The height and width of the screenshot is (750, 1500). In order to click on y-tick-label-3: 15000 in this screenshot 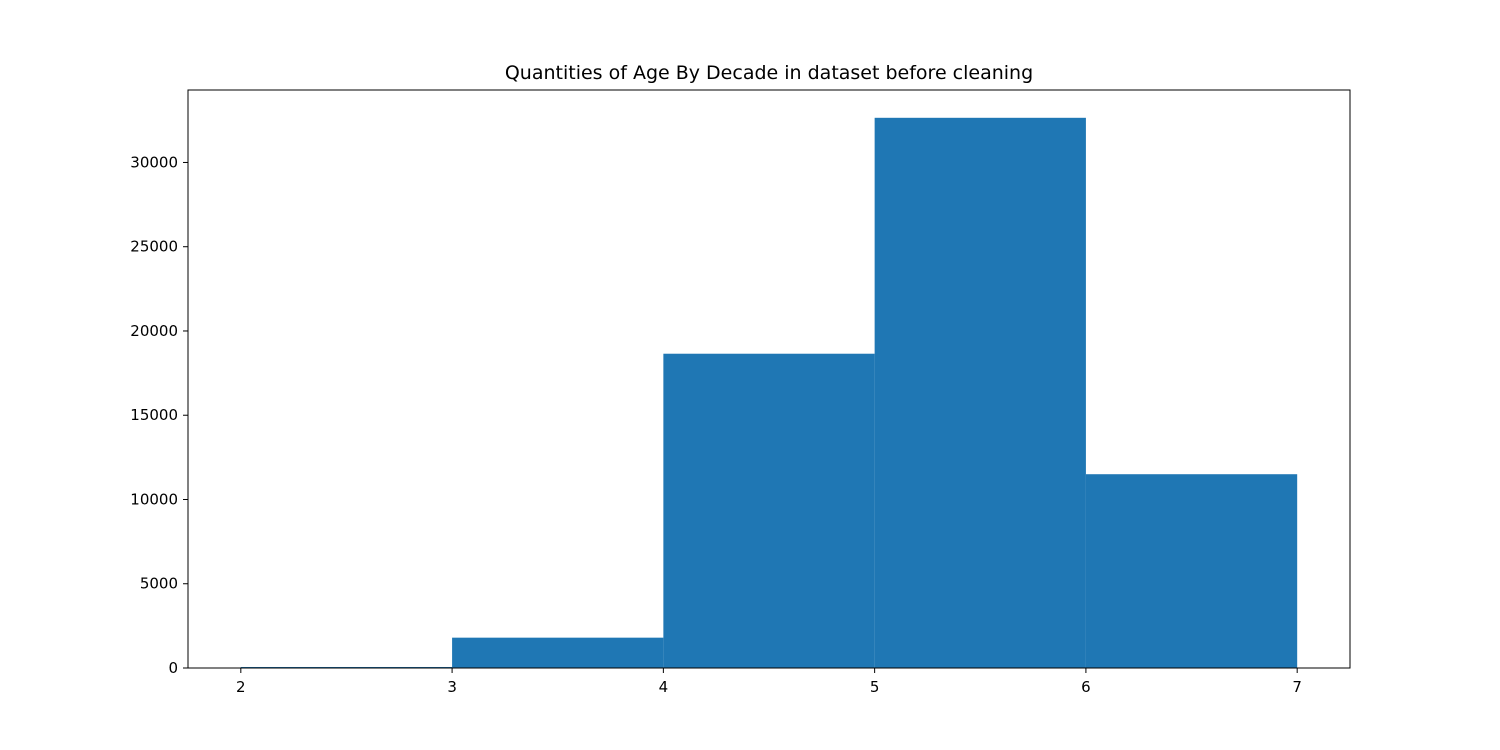, I will do `click(154, 415)`.